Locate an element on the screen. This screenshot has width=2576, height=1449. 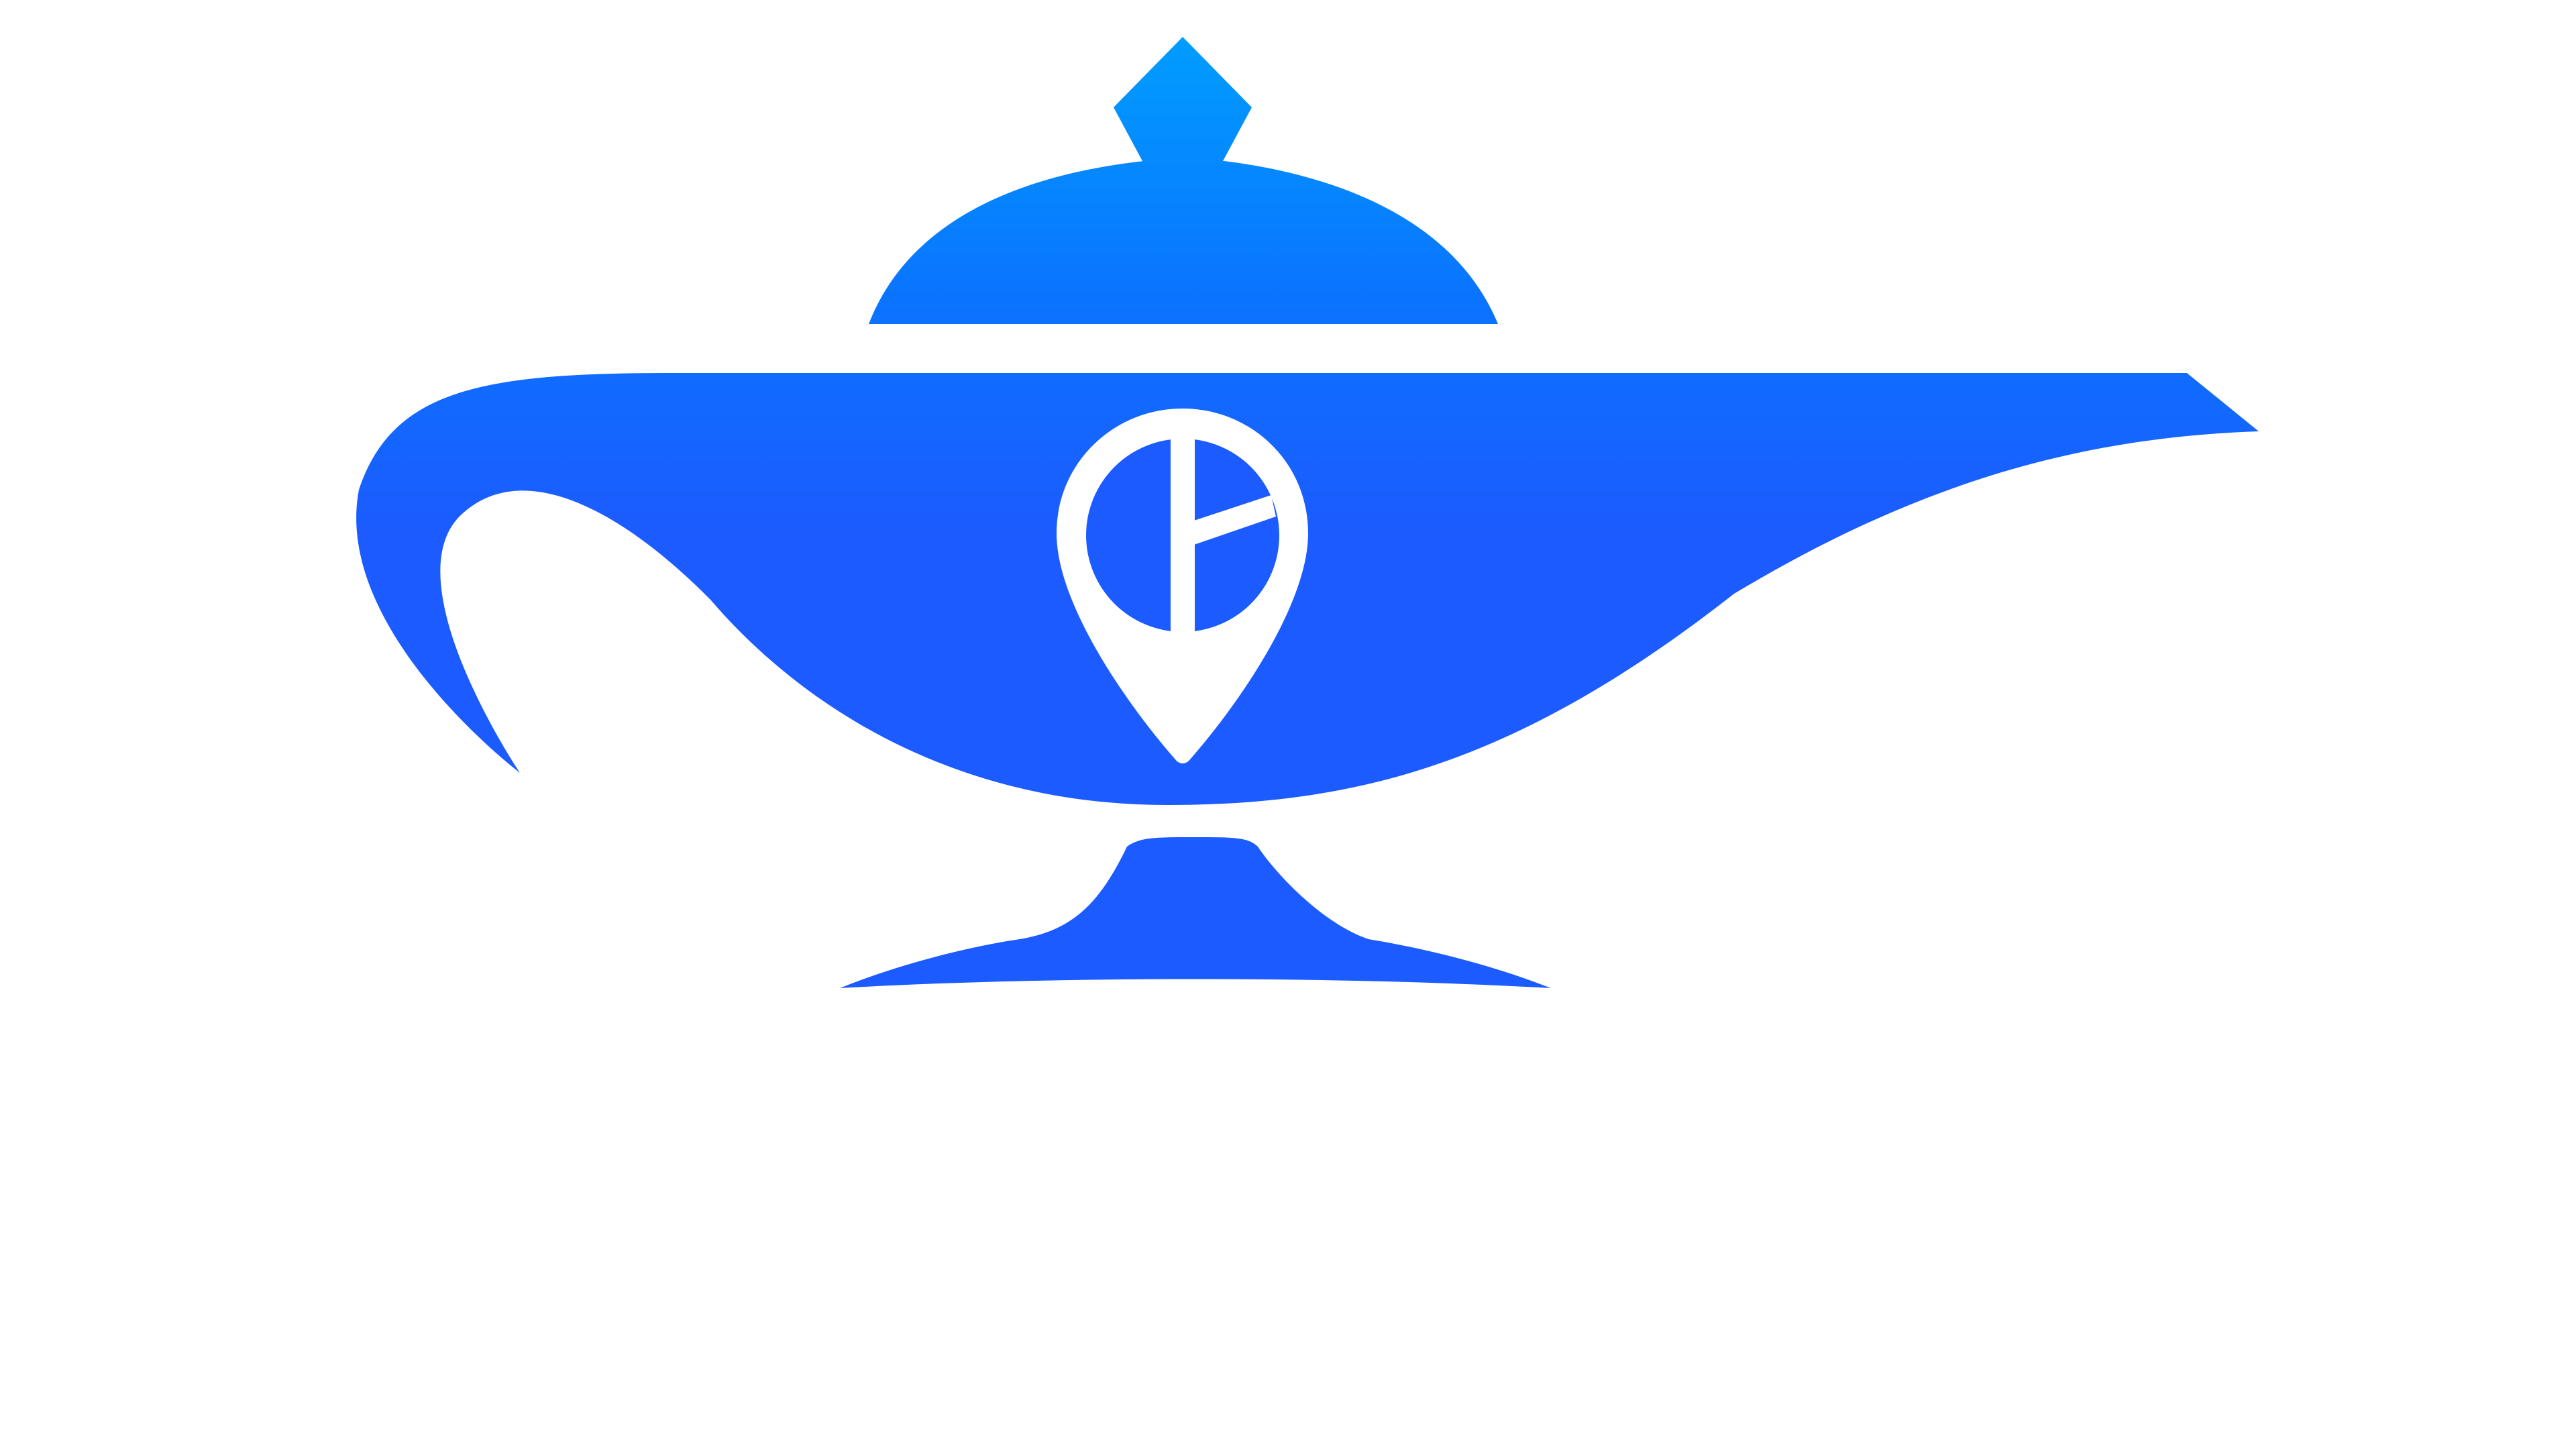
location-pin-icon is located at coordinates (1182, 586).